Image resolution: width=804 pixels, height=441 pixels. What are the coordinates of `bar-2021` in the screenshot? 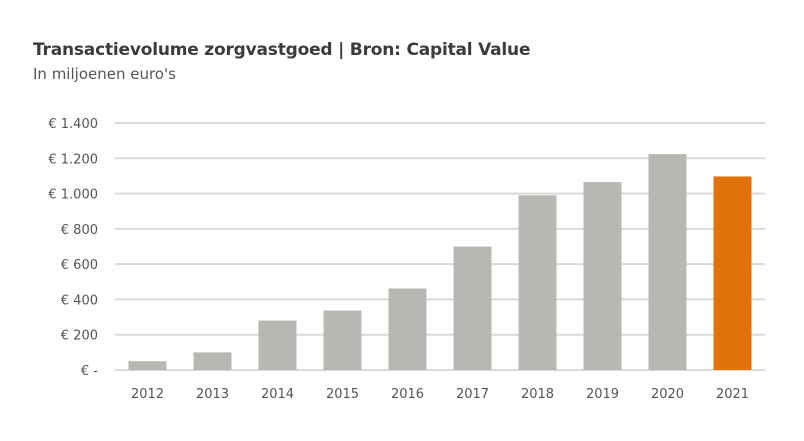 It's located at (732, 273).